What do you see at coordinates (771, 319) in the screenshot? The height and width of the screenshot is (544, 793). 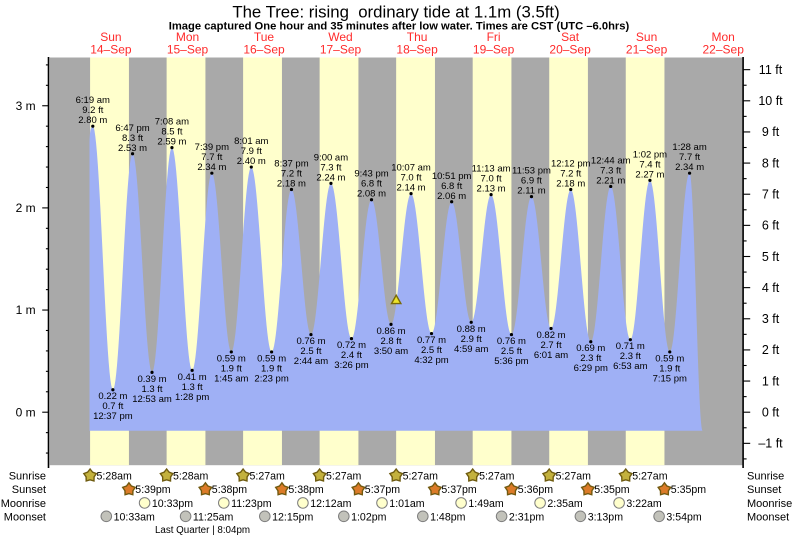 I see `svg-text: 3 ft` at bounding box center [771, 319].